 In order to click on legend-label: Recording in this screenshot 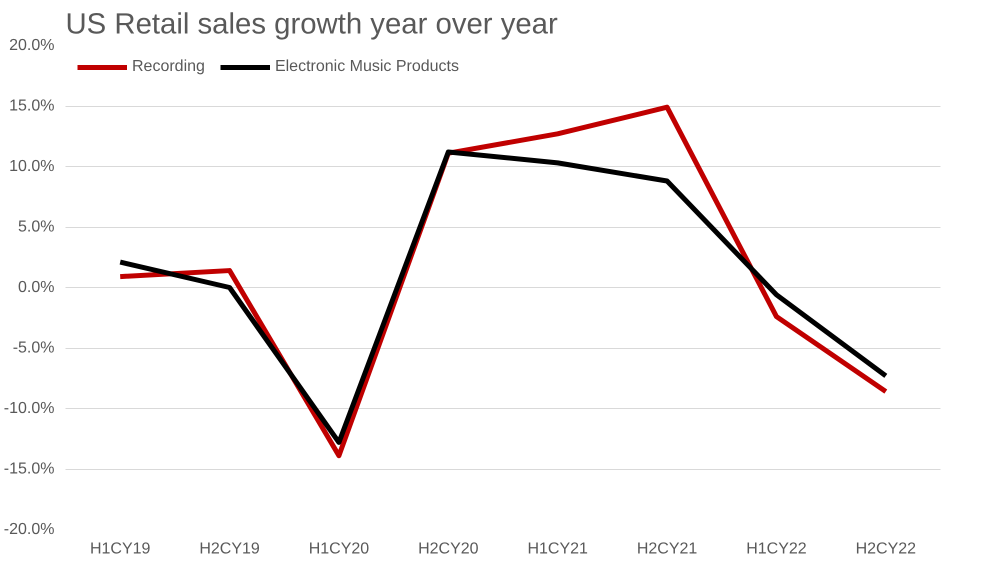, I will do `click(168, 67)`.